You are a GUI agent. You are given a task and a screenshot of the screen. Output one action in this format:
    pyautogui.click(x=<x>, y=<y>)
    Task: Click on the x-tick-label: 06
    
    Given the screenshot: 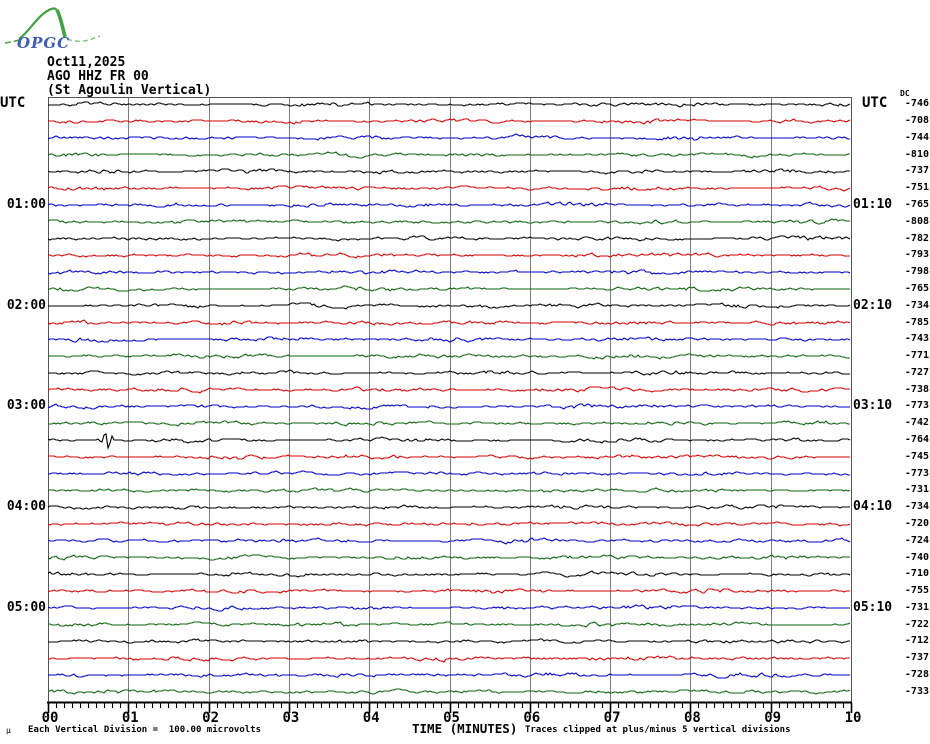 What is the action you would take?
    pyautogui.click(x=532, y=718)
    